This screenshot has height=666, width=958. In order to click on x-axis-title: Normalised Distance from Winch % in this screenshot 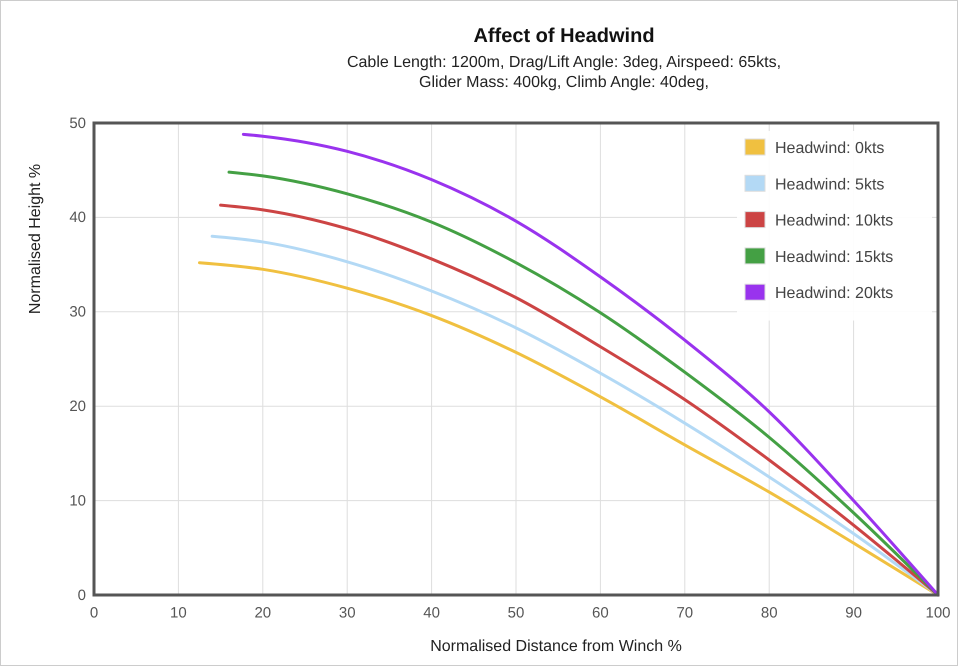, I will do `click(556, 646)`.